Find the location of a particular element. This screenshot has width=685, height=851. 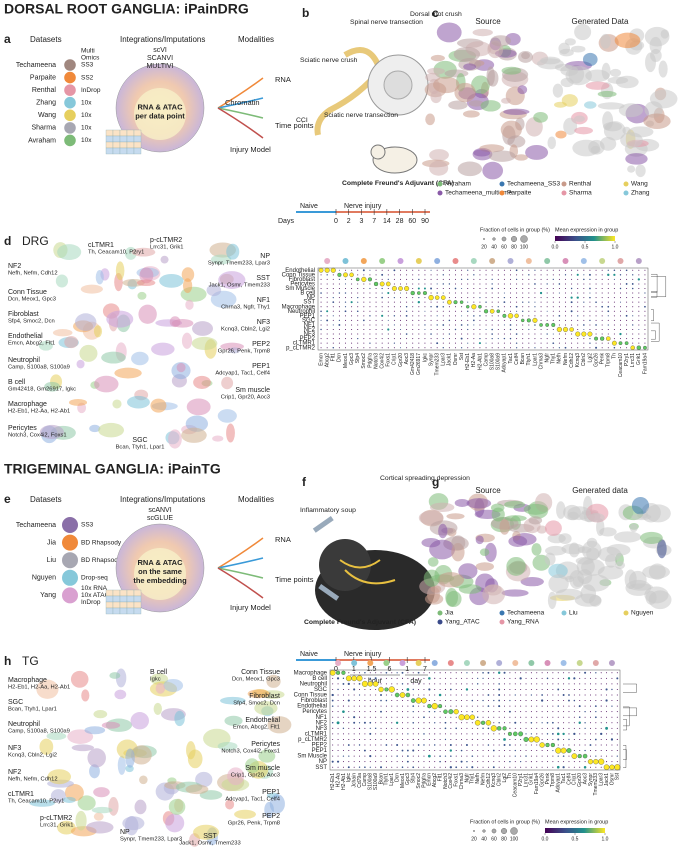

label: S100a9 is located at coordinates (376, 781).